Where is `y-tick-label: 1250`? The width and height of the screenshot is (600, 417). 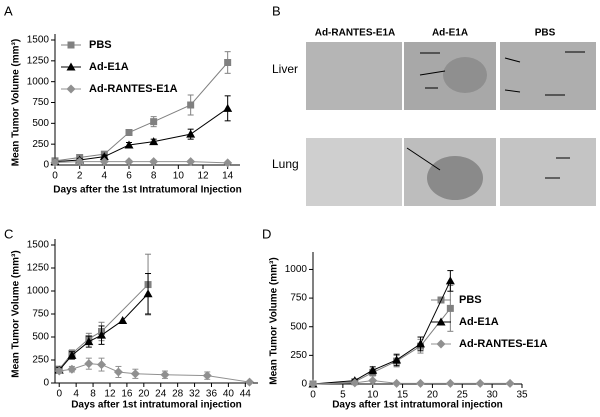 y-tick-label: 1250 is located at coordinates (38, 60).